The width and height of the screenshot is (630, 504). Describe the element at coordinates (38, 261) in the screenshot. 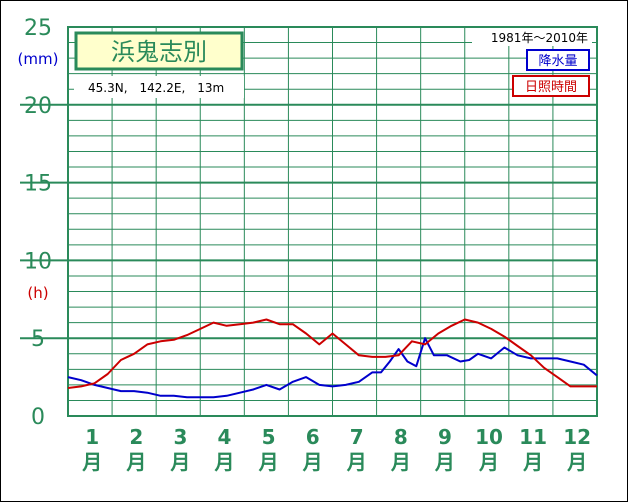

I see `y-tick-label: 10` at that location.